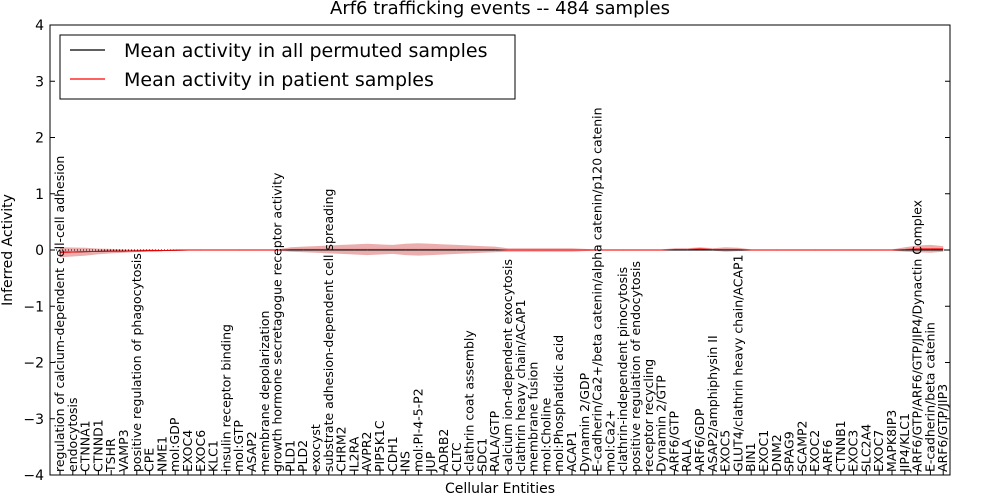  What do you see at coordinates (801, 447) in the screenshot?
I see `x-category-label: SCAMP2` at bounding box center [801, 447].